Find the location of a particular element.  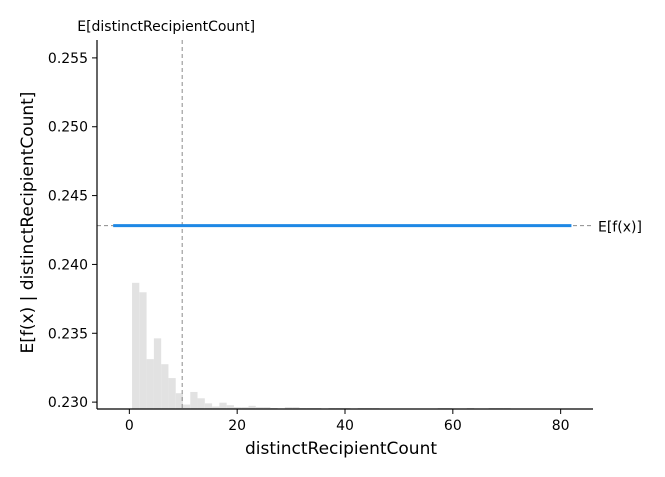

x-tick-label: 0 is located at coordinates (129, 426).